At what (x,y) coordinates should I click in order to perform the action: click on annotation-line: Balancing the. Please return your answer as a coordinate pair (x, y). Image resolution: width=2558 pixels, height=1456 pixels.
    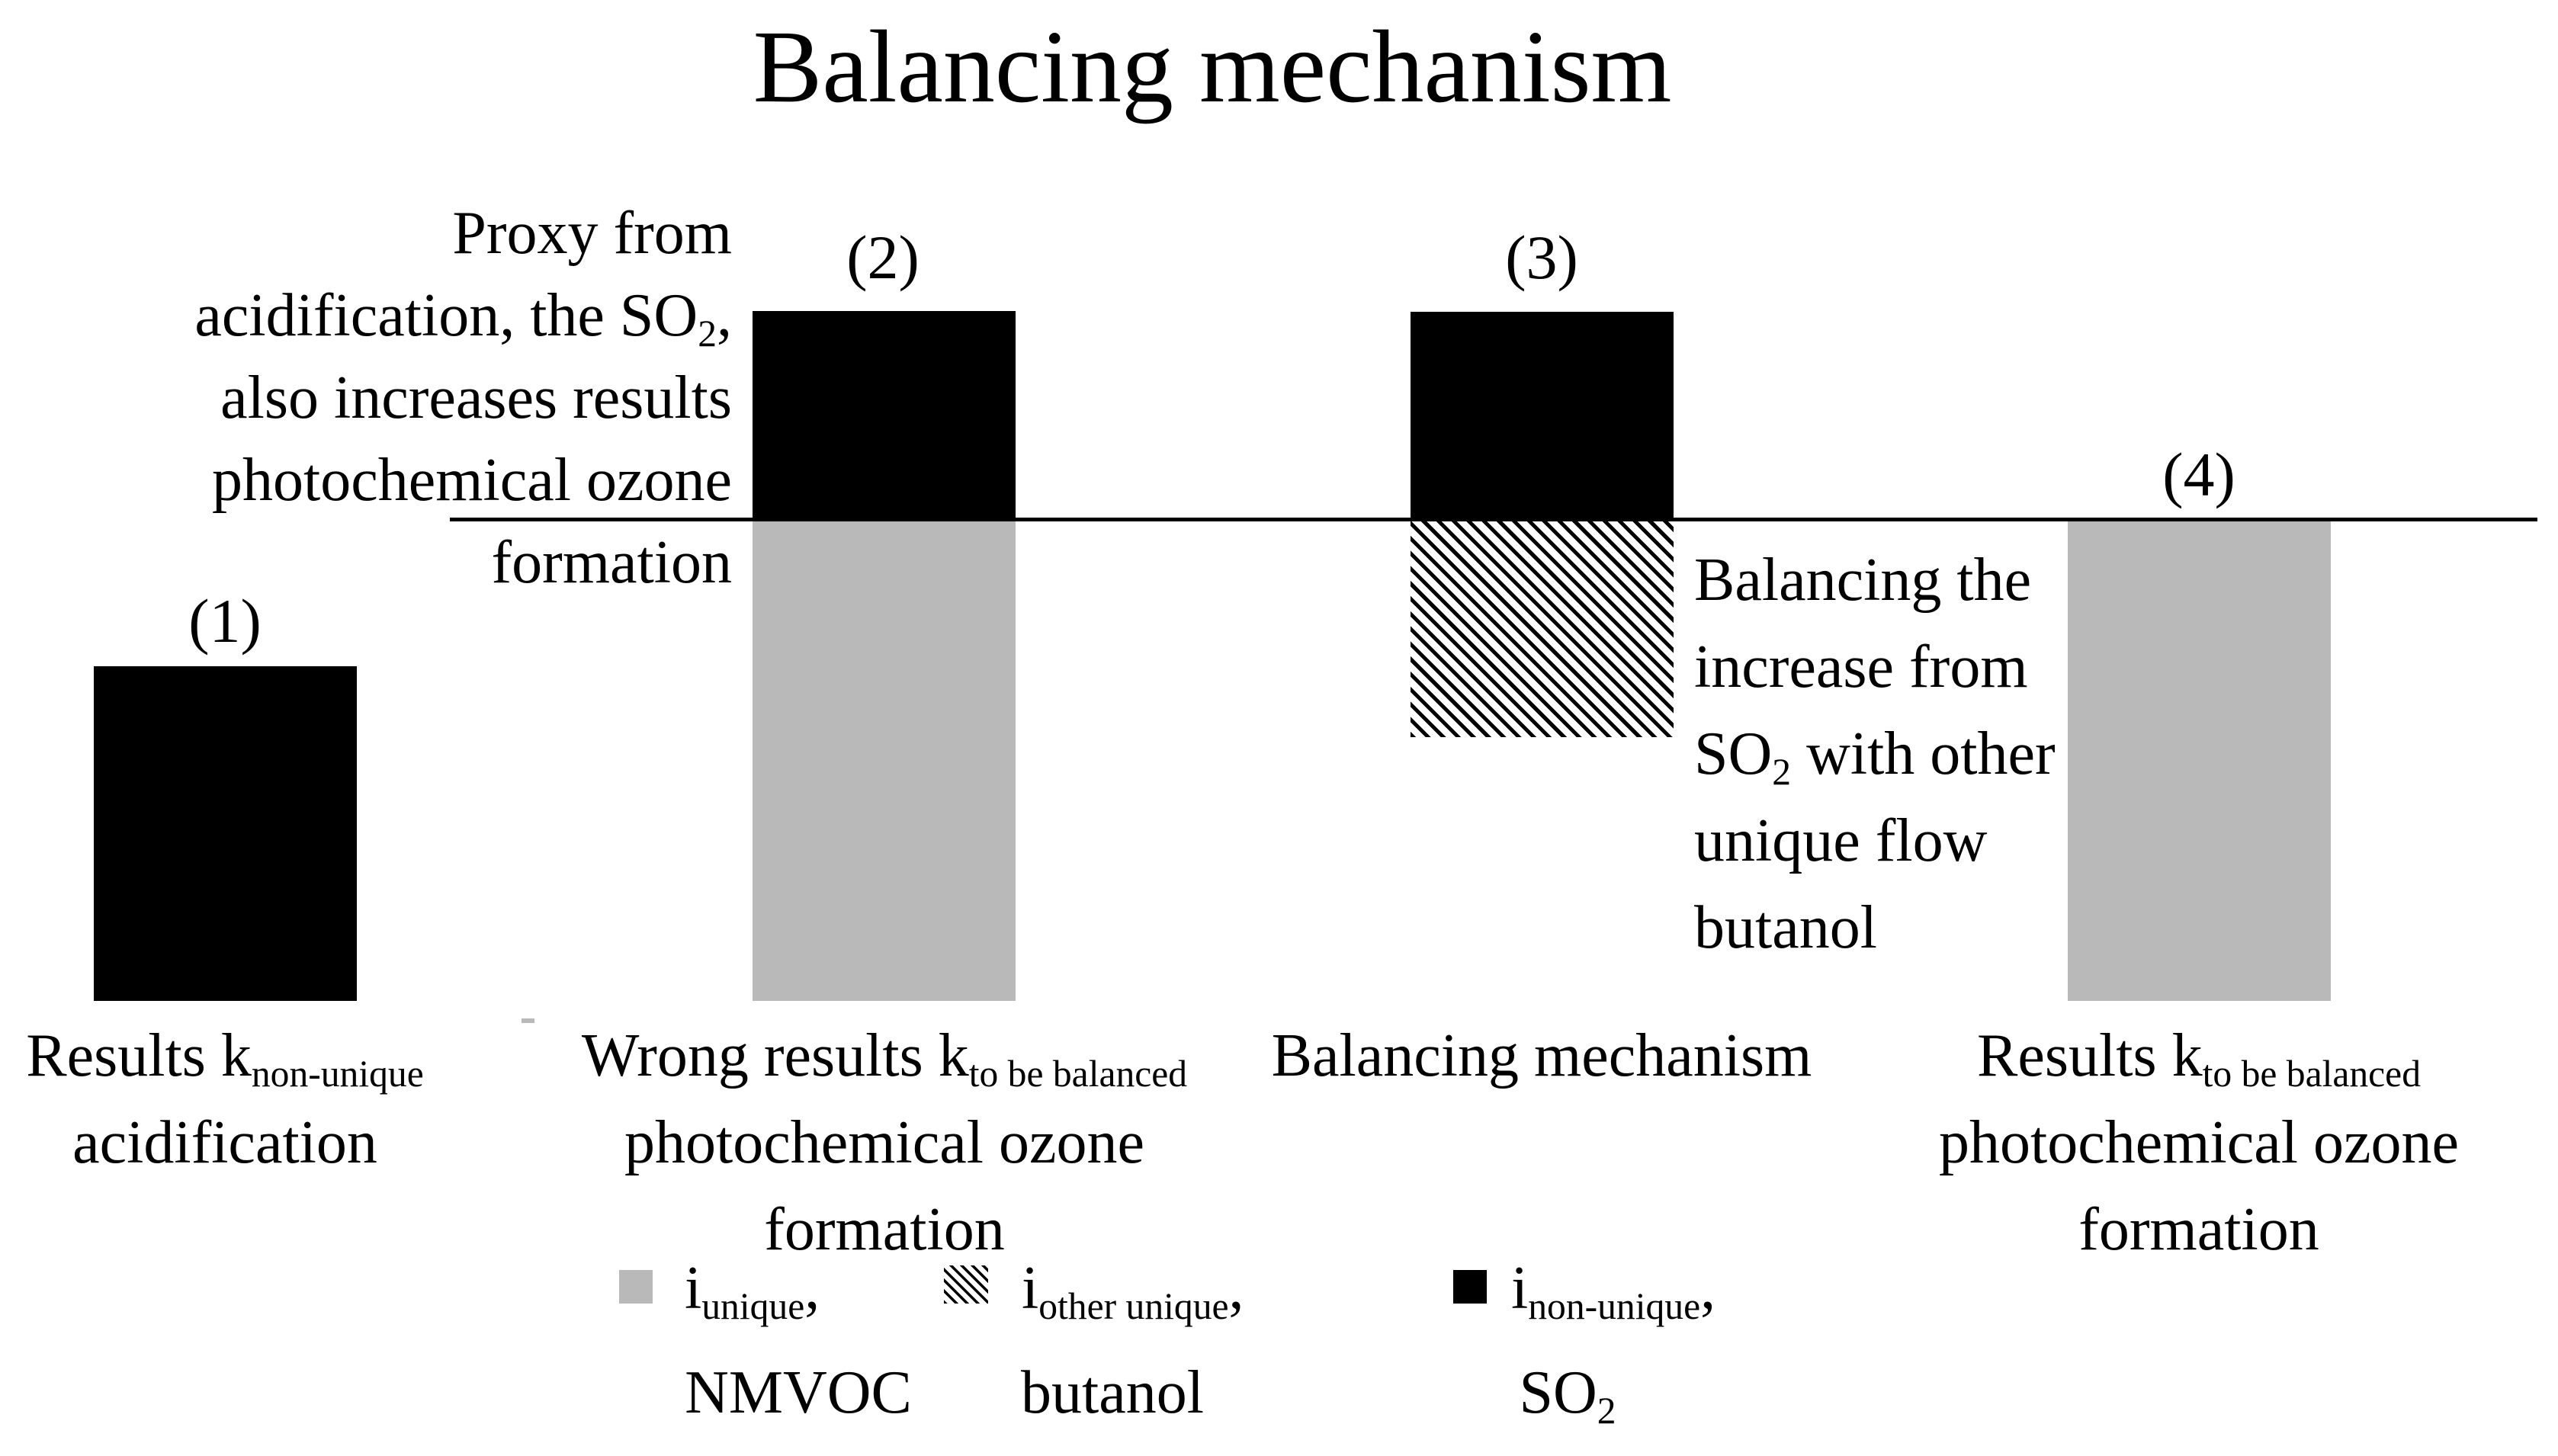
    Looking at the image, I should click on (1863, 580).